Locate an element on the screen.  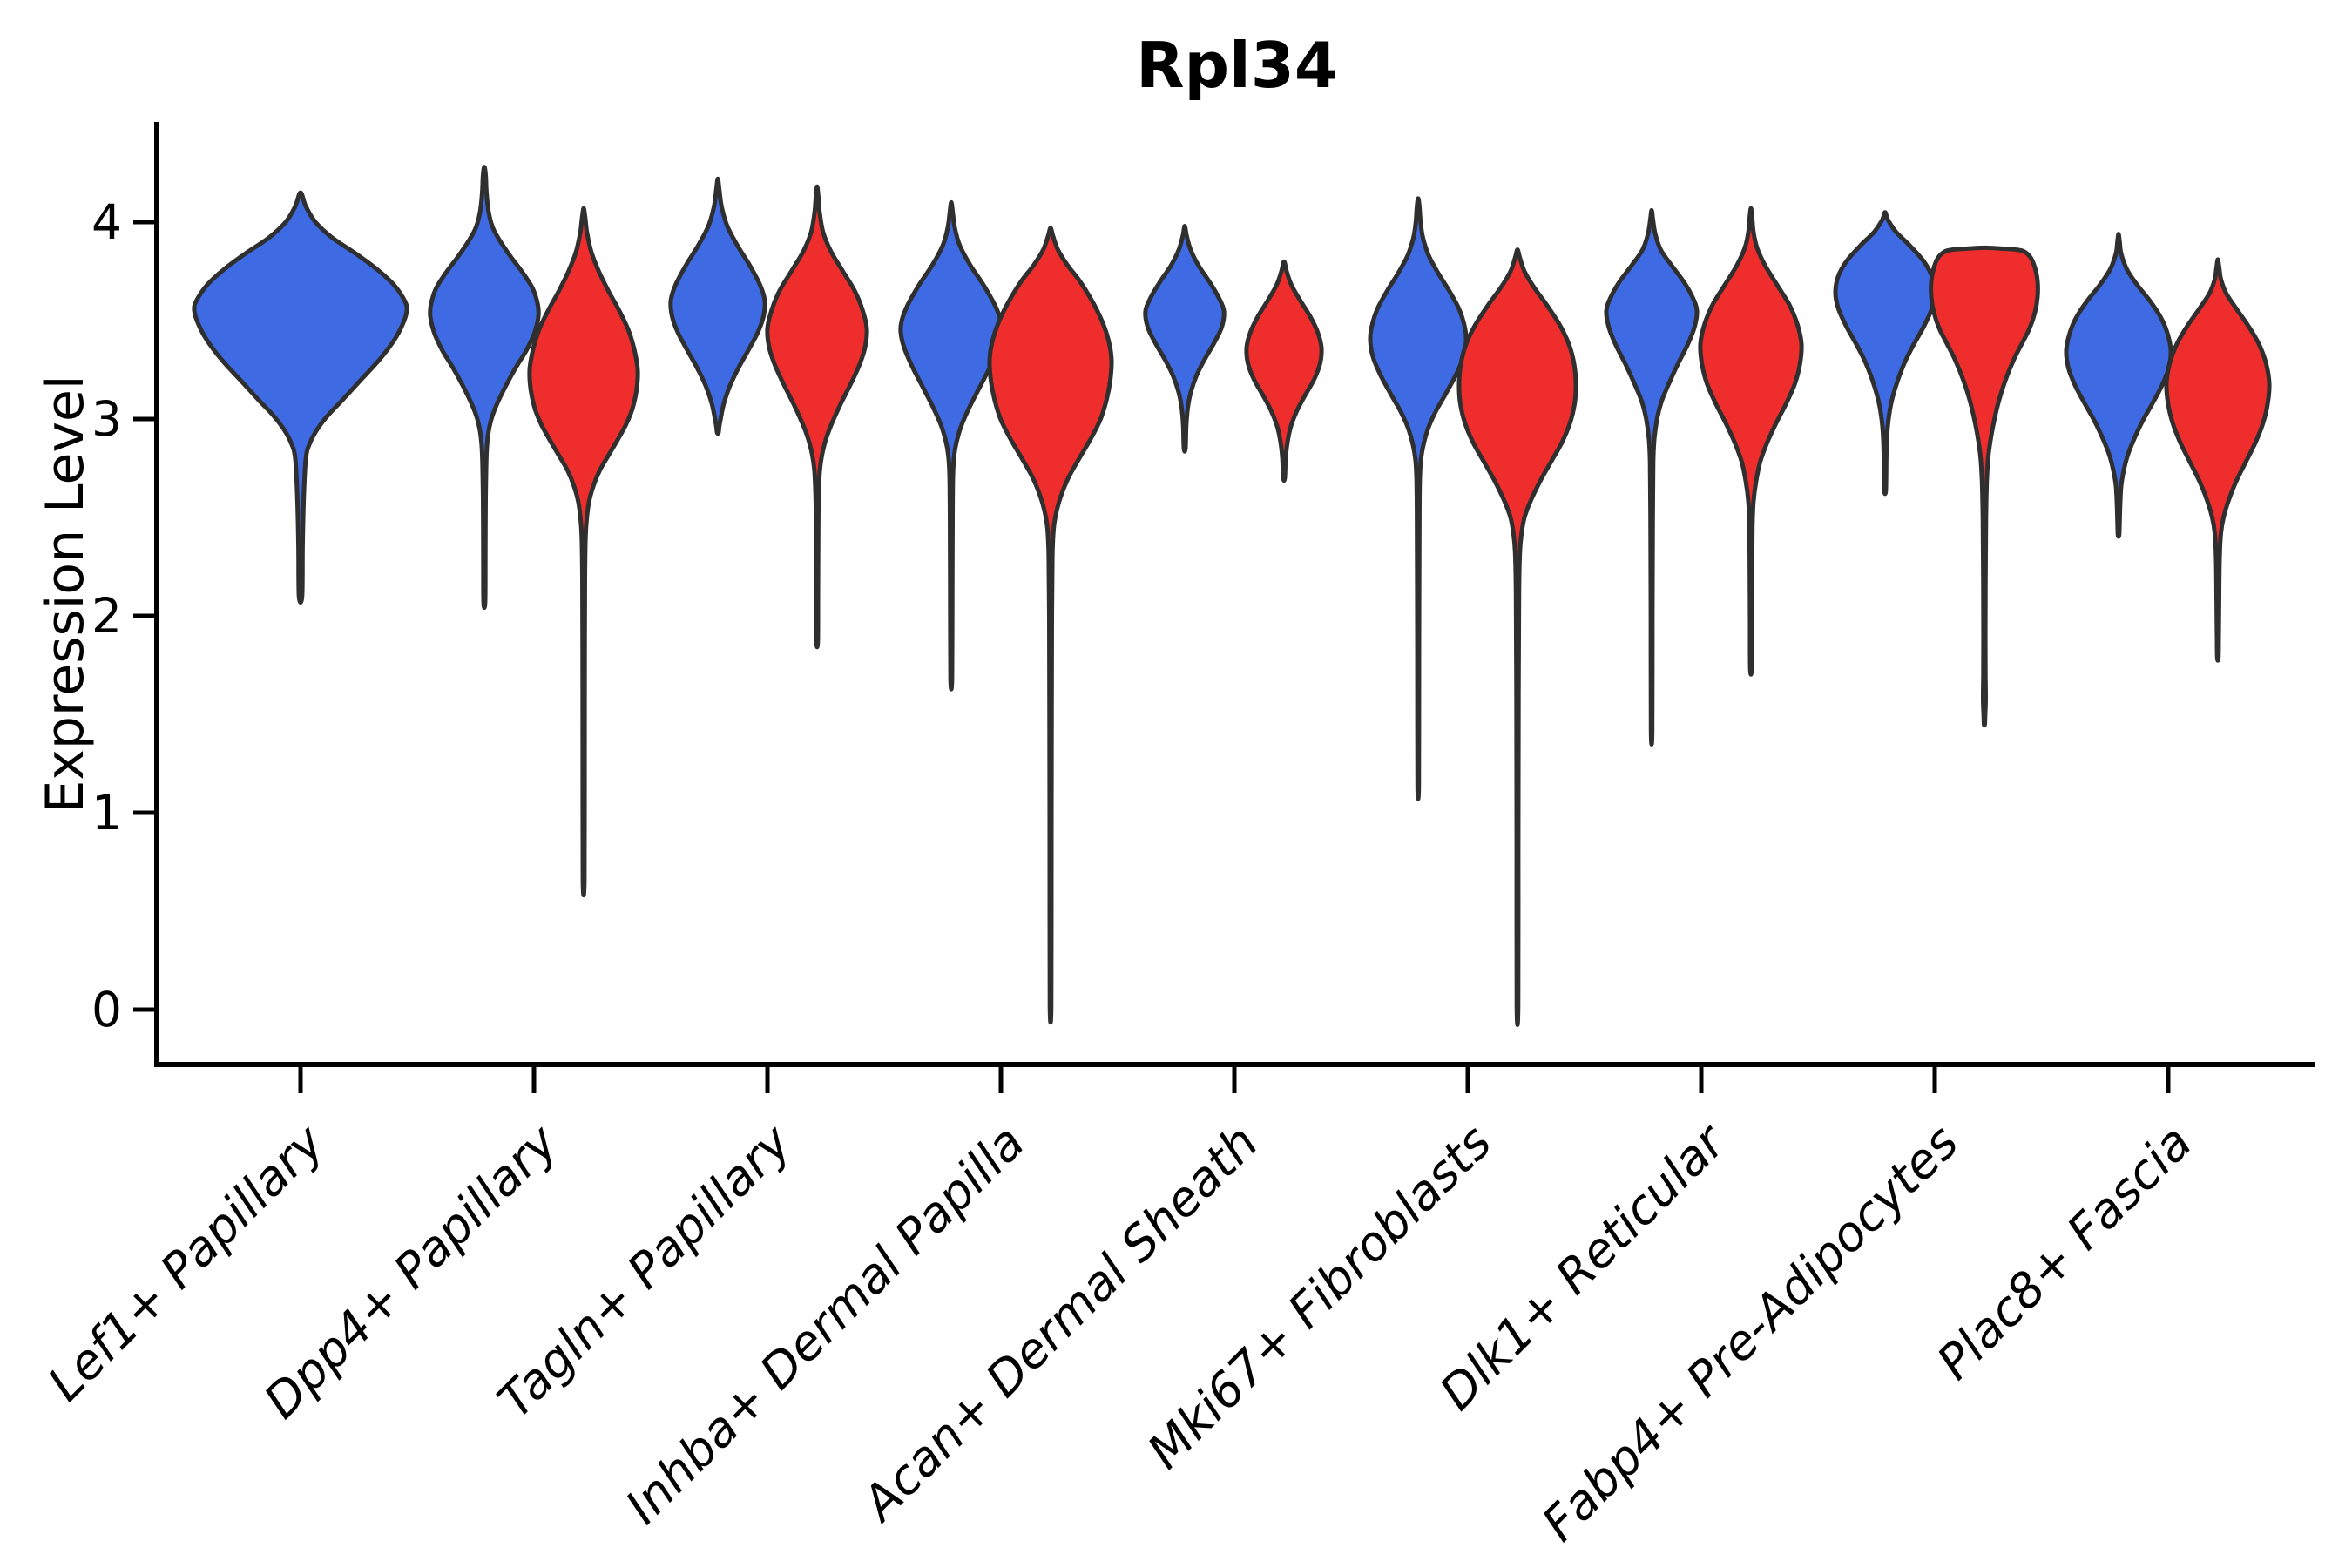
y-tick-label-1: 1 is located at coordinates (106, 813).